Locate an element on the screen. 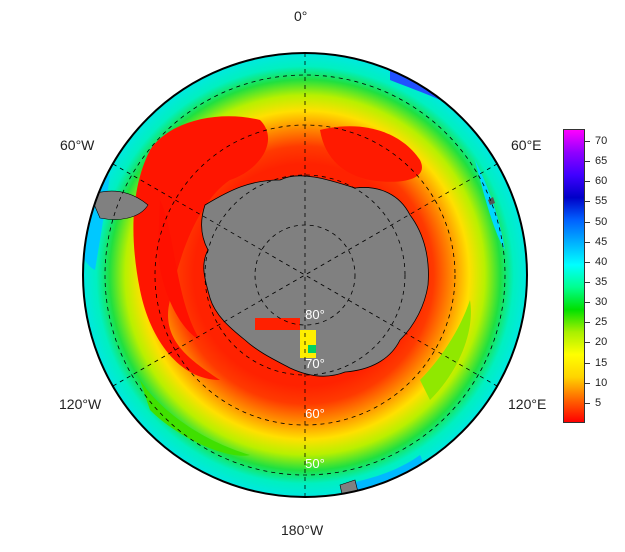 This screenshot has width=625, height=552. meridian-label-60e: 60°E is located at coordinates (526, 145).